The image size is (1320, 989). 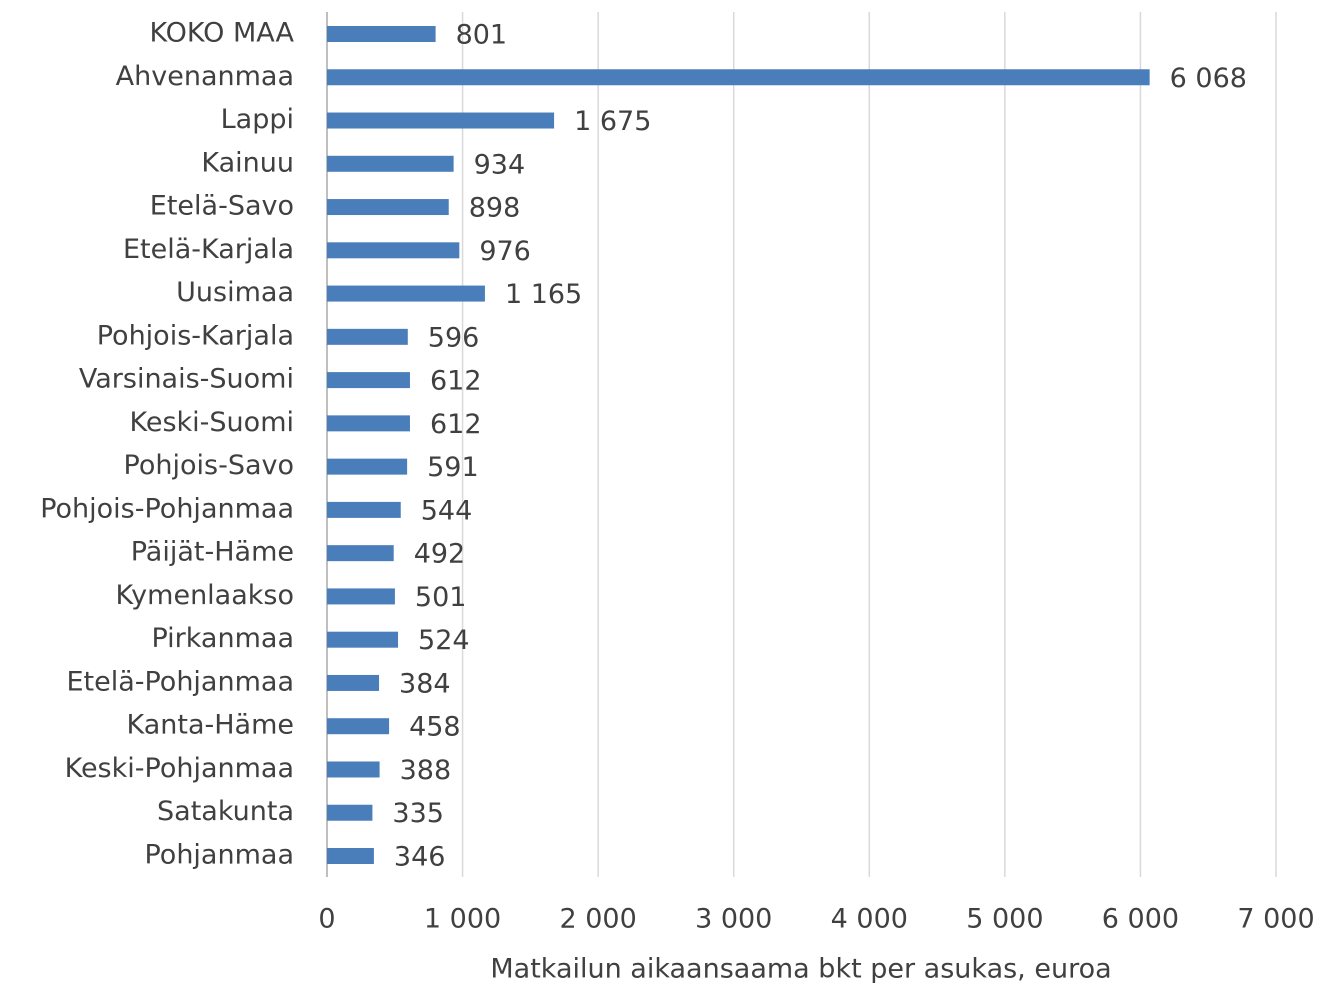 What do you see at coordinates (733, 919) in the screenshot?
I see `x-tick-label: 3 000` at bounding box center [733, 919].